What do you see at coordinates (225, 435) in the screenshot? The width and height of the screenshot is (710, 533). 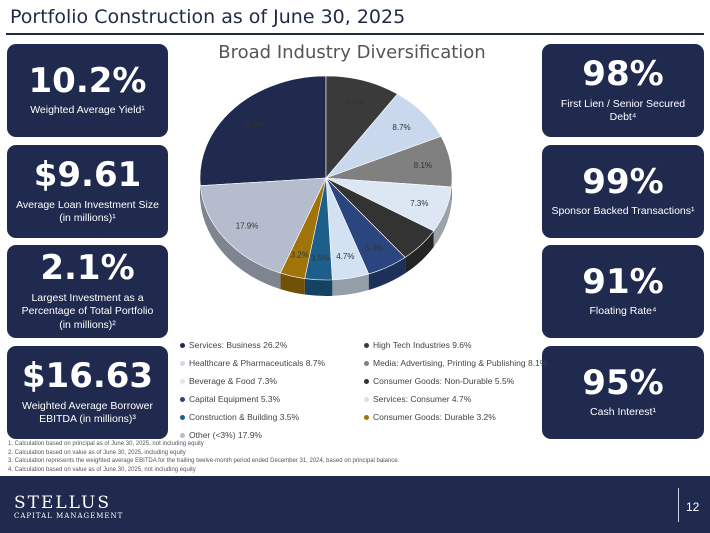 I see `legend-label: Other (<3%) 17.9%` at bounding box center [225, 435].